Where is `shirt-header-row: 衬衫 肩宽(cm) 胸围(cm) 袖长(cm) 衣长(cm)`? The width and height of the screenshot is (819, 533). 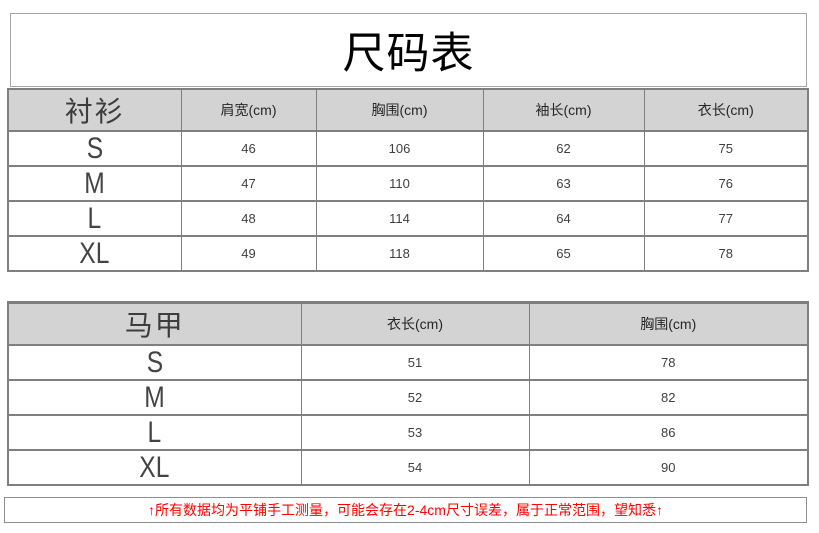
shirt-header-row: 衬衫 肩宽(cm) 胸围(cm) 袖长(cm) 衣长(cm) is located at coordinates (408, 110).